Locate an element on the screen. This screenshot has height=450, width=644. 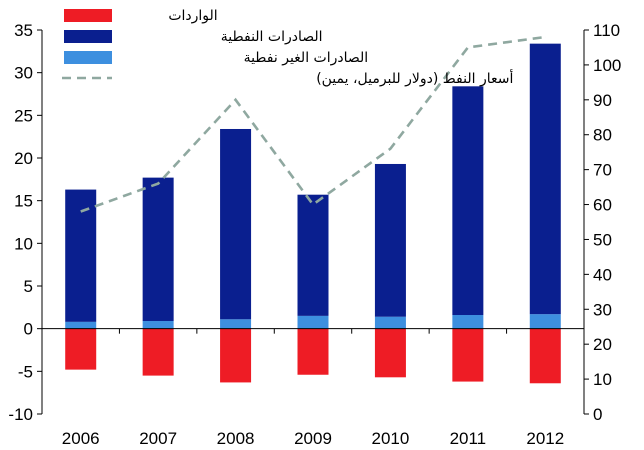
bar-oil-exports-2007 is located at coordinates (158, 249).